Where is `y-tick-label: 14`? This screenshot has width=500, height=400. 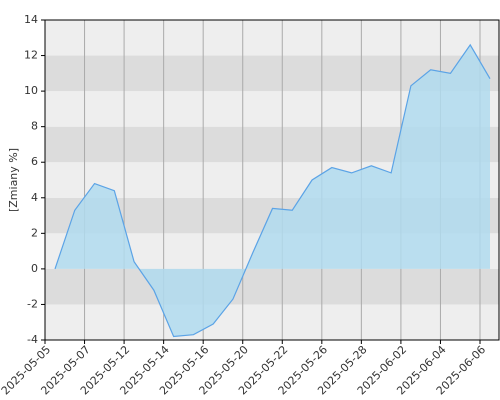 y-tick-label: 14 is located at coordinates (31, 19).